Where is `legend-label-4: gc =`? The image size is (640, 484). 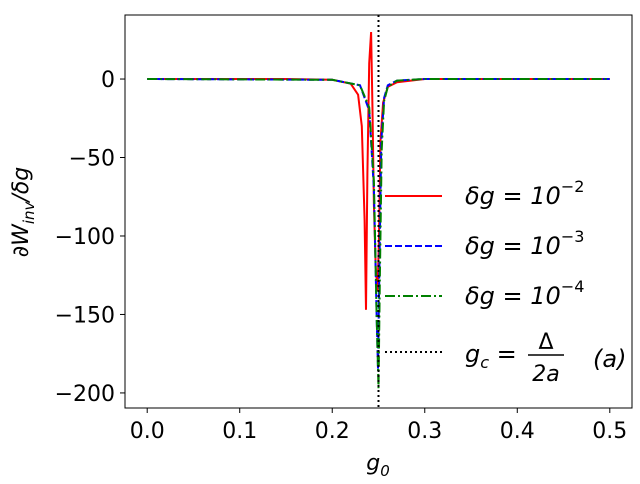
legend-label-4: gc = is located at coordinates (491, 356).